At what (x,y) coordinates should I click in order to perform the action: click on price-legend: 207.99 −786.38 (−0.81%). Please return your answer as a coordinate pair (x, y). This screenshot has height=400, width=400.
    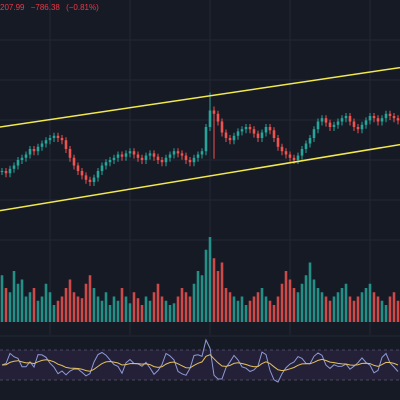
    Looking at the image, I should click on (51, 7).